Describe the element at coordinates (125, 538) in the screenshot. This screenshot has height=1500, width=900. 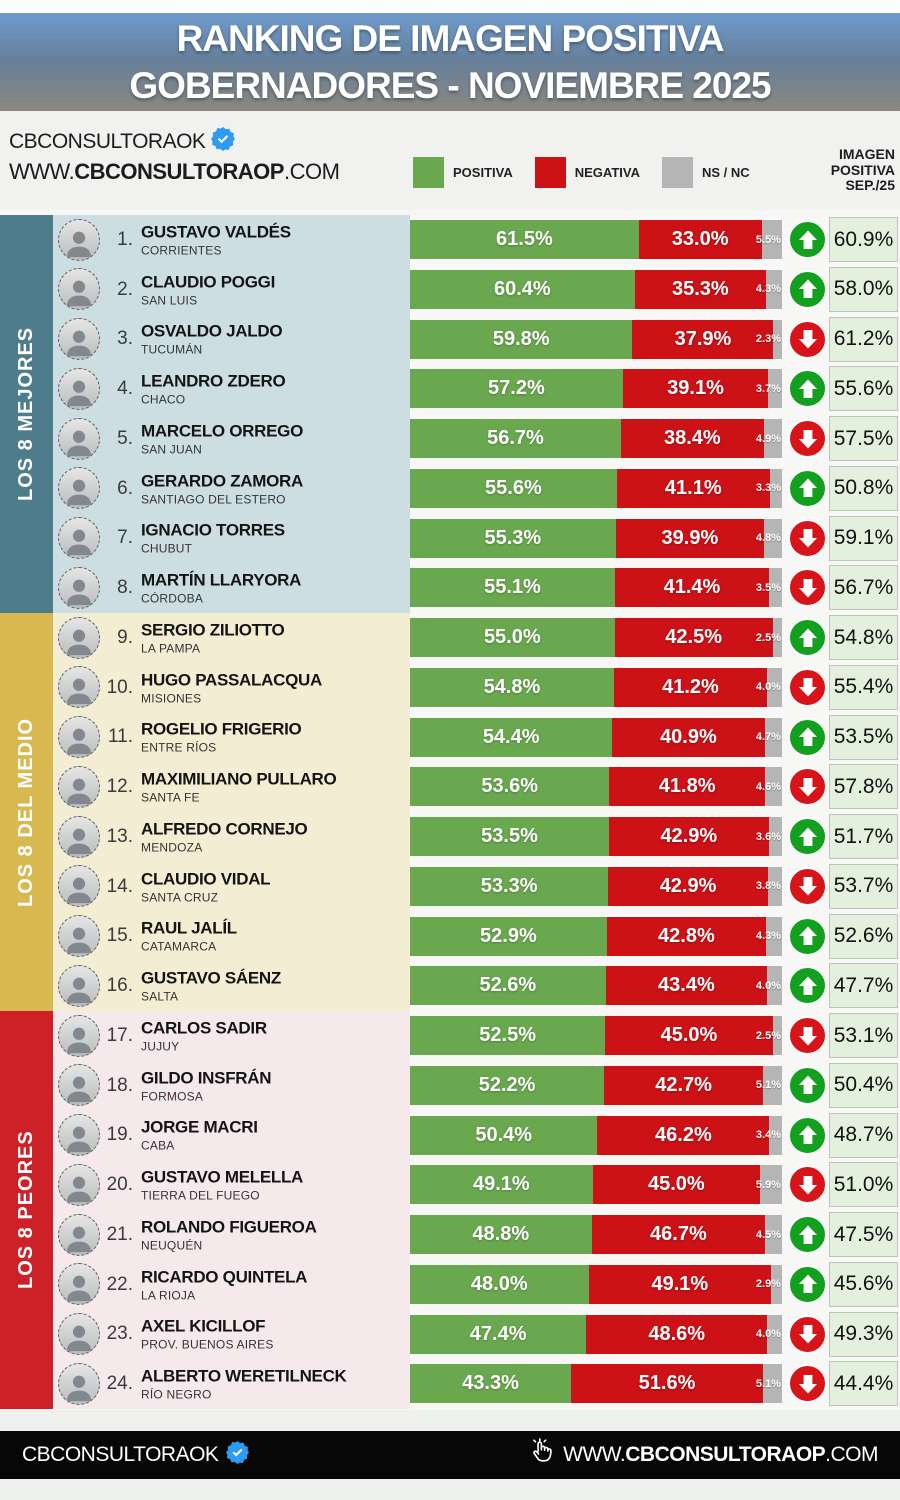
I see `rank-number: 7.` at that location.